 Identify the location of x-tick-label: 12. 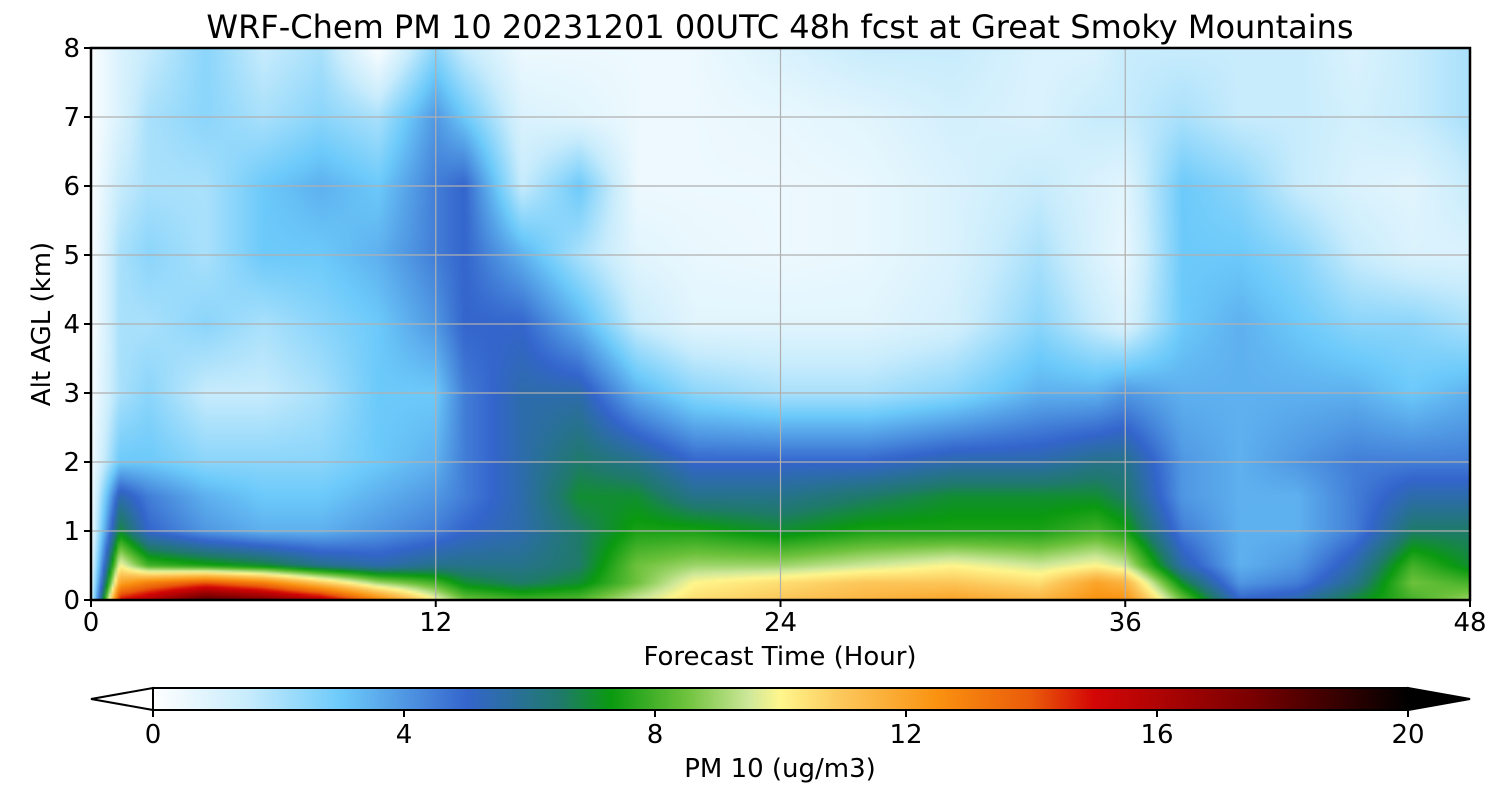
(435, 623).